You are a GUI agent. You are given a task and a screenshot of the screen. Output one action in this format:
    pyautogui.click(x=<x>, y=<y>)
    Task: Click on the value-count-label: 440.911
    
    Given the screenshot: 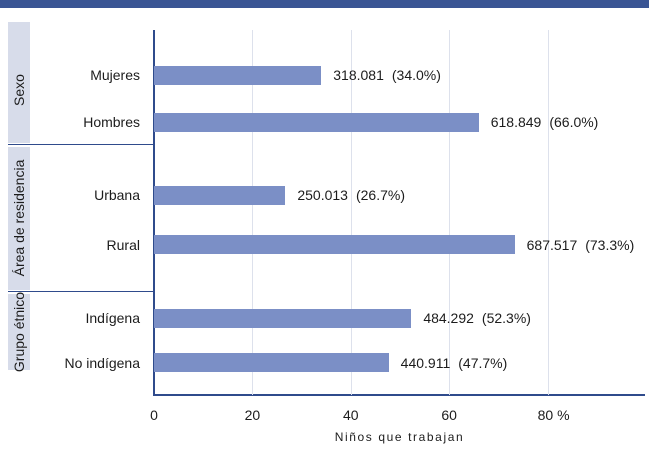 What is the action you would take?
    pyautogui.click(x=425, y=362)
    